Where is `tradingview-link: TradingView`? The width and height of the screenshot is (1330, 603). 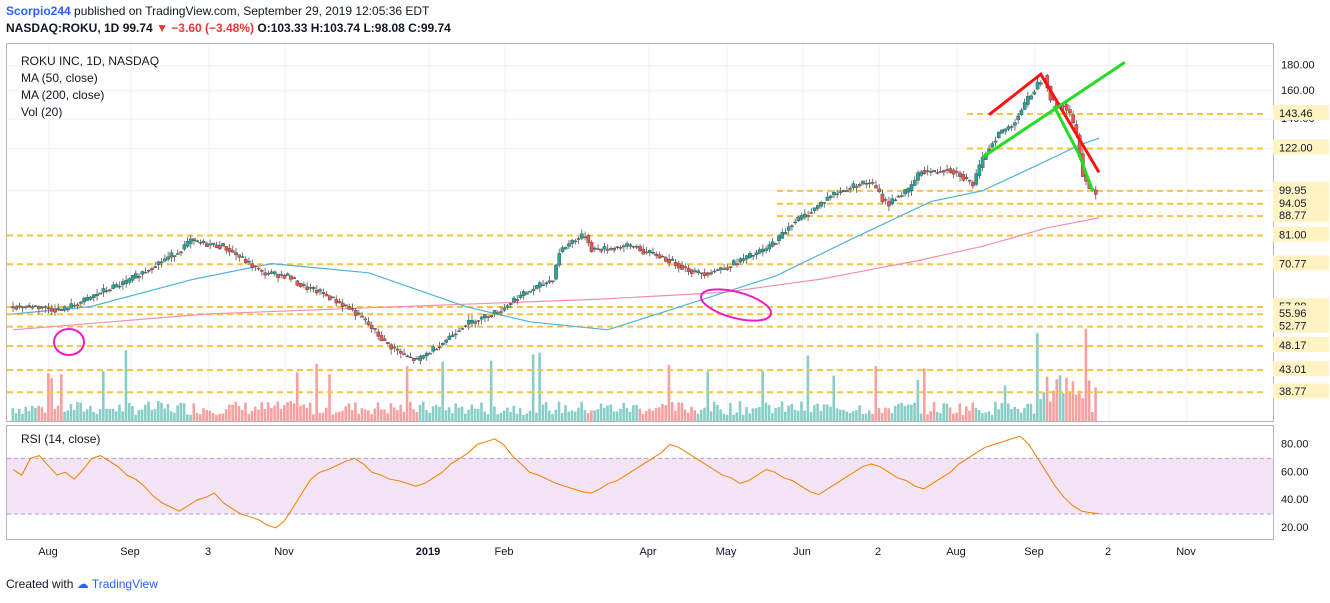 tradingview-link: TradingView is located at coordinates (124, 584).